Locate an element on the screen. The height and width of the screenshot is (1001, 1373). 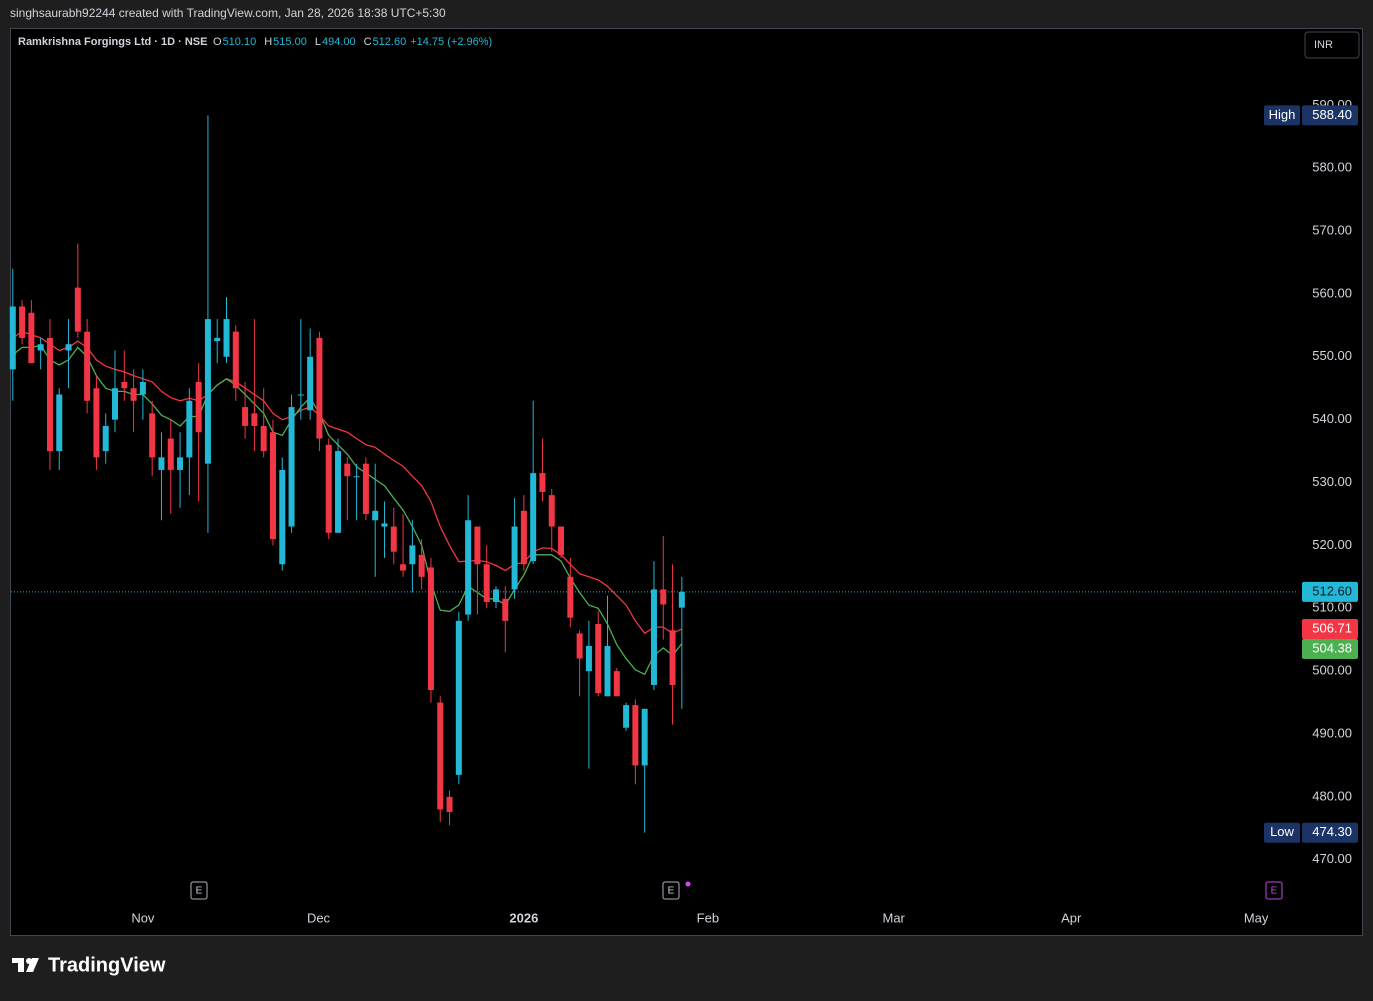
y-tick-label: 570.00 is located at coordinates (1332, 229).